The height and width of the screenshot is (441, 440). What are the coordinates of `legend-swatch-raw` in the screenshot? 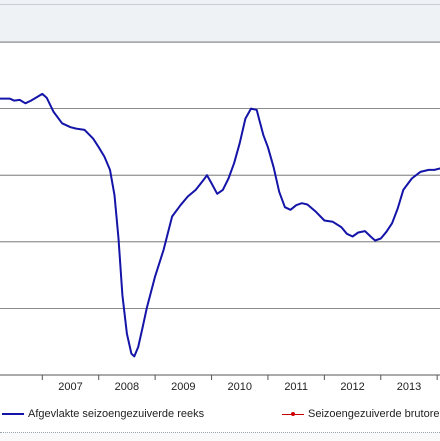 It's located at (293, 413).